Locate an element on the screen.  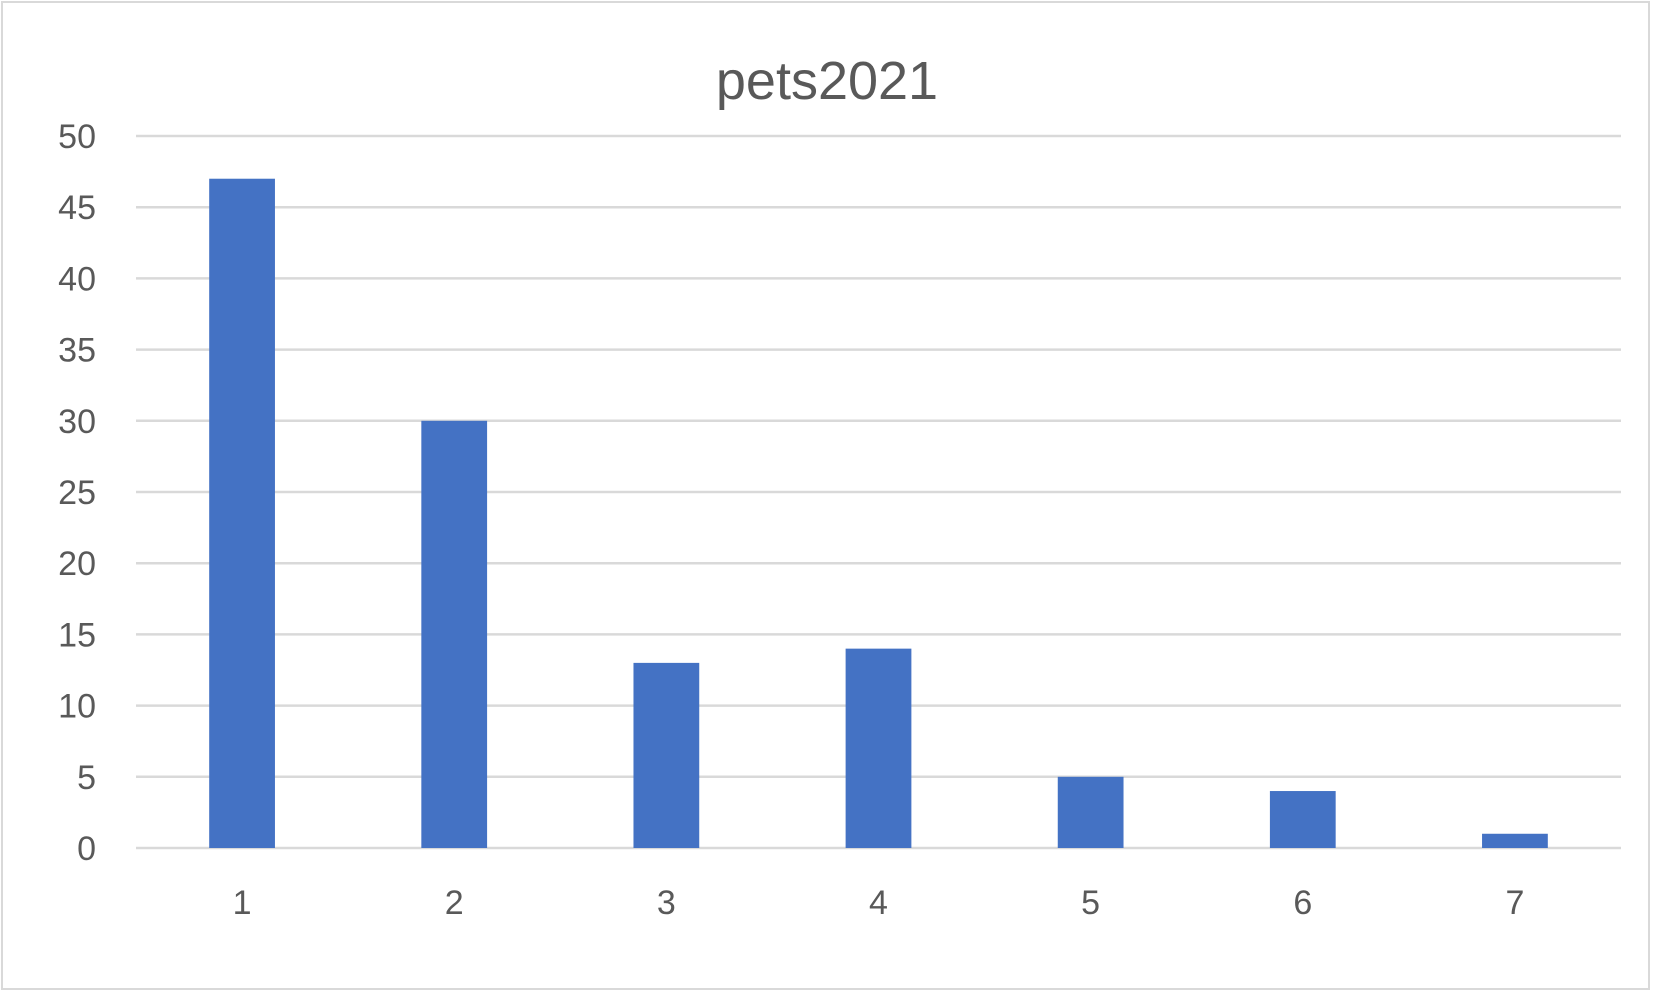
y-tick-label: 20 is located at coordinates (77, 564).